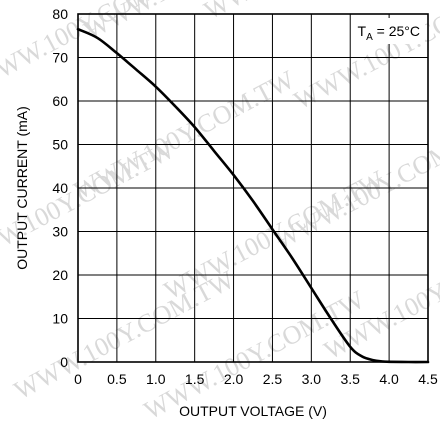 This screenshot has width=440, height=428. Describe the element at coordinates (60, 232) in the screenshot. I see `y-tick-label: 30` at that location.